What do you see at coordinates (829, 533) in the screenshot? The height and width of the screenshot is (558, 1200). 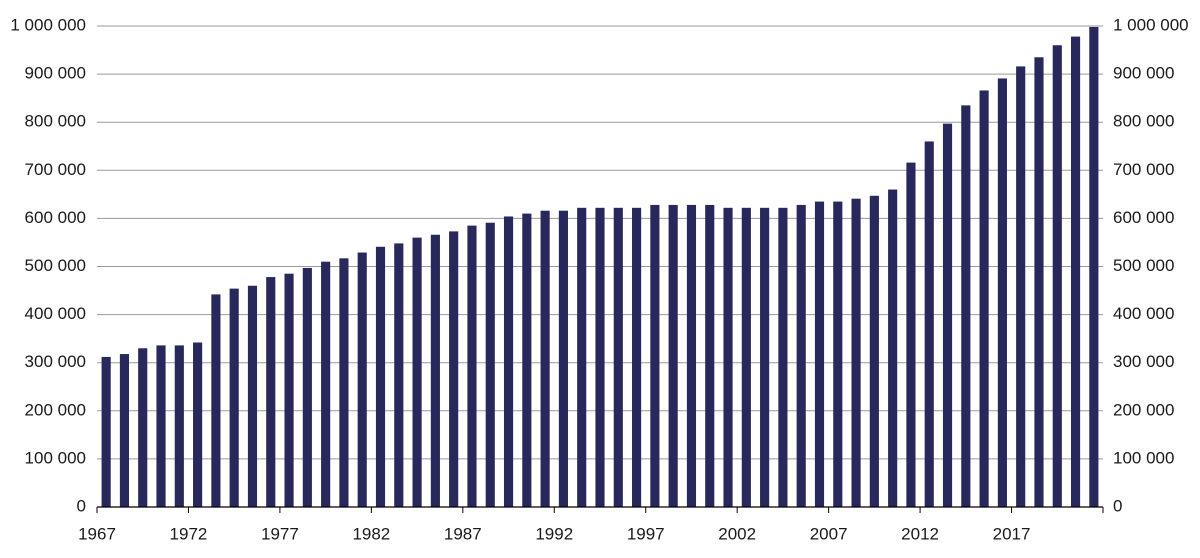 I see `x-tick-label: 2007` at bounding box center [829, 533].